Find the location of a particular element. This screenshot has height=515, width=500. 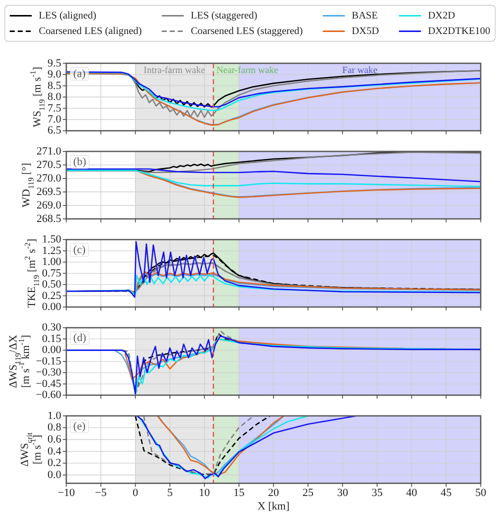

legend-label: LES (aligned) is located at coordinates (67, 16).